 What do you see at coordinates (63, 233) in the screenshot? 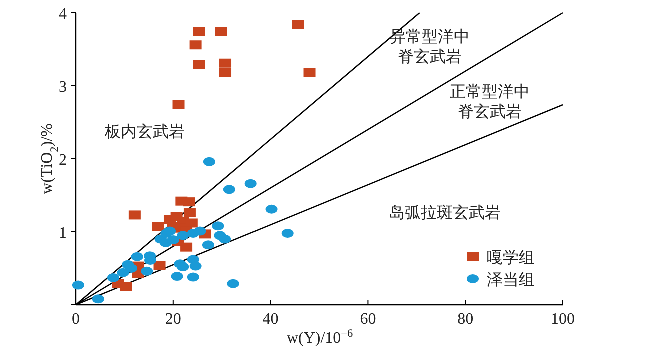
I see `y-tick-label: 1` at bounding box center [63, 233].